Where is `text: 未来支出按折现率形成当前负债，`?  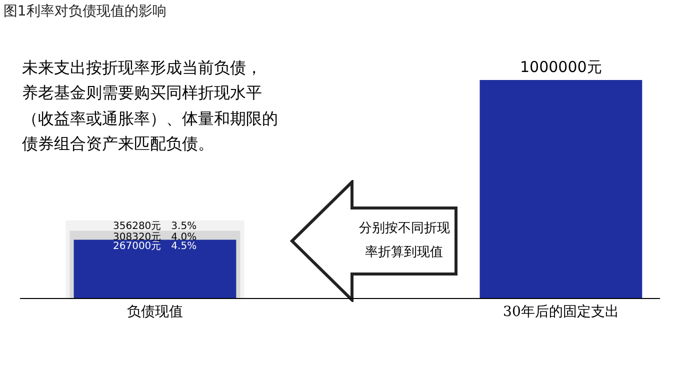 text: 未来支出按折现率形成当前负债， is located at coordinates (142, 67).